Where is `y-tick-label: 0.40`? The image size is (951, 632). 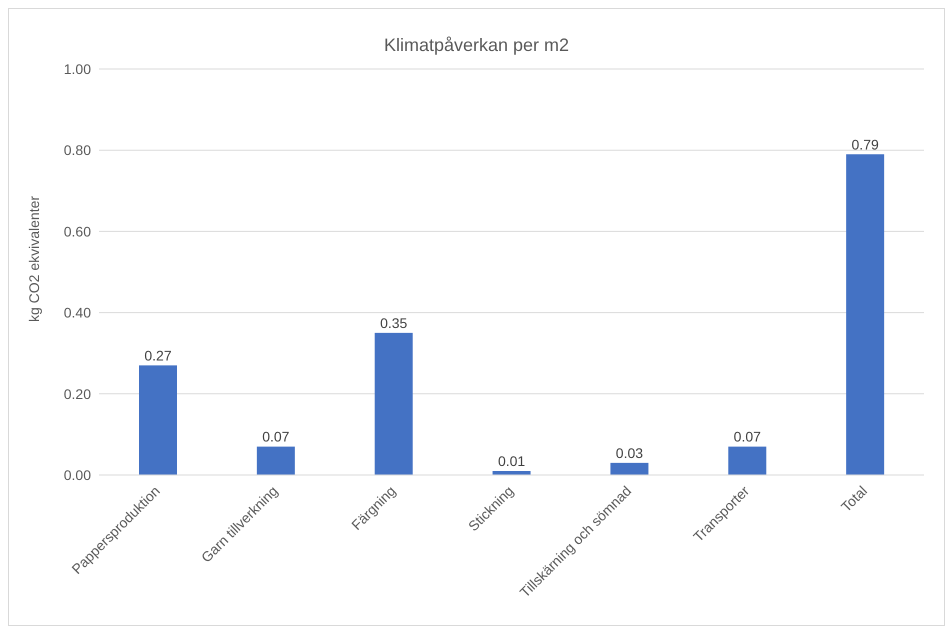 y-tick-label: 0.40 is located at coordinates (78, 312).